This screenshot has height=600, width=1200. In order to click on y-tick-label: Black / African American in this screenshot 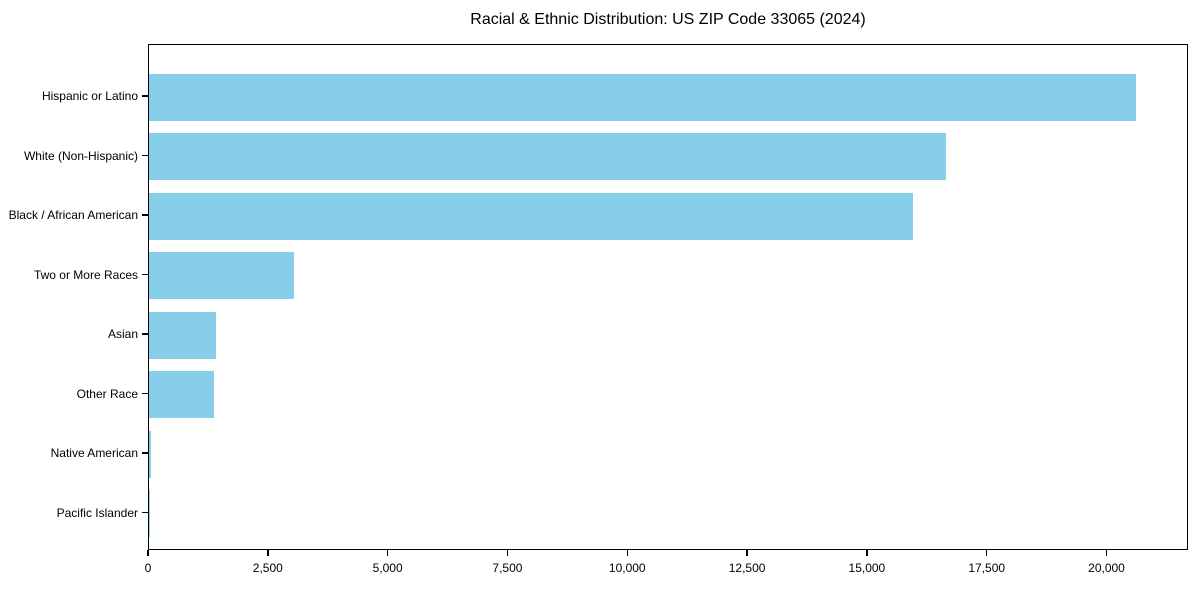, I will do `click(73, 215)`.